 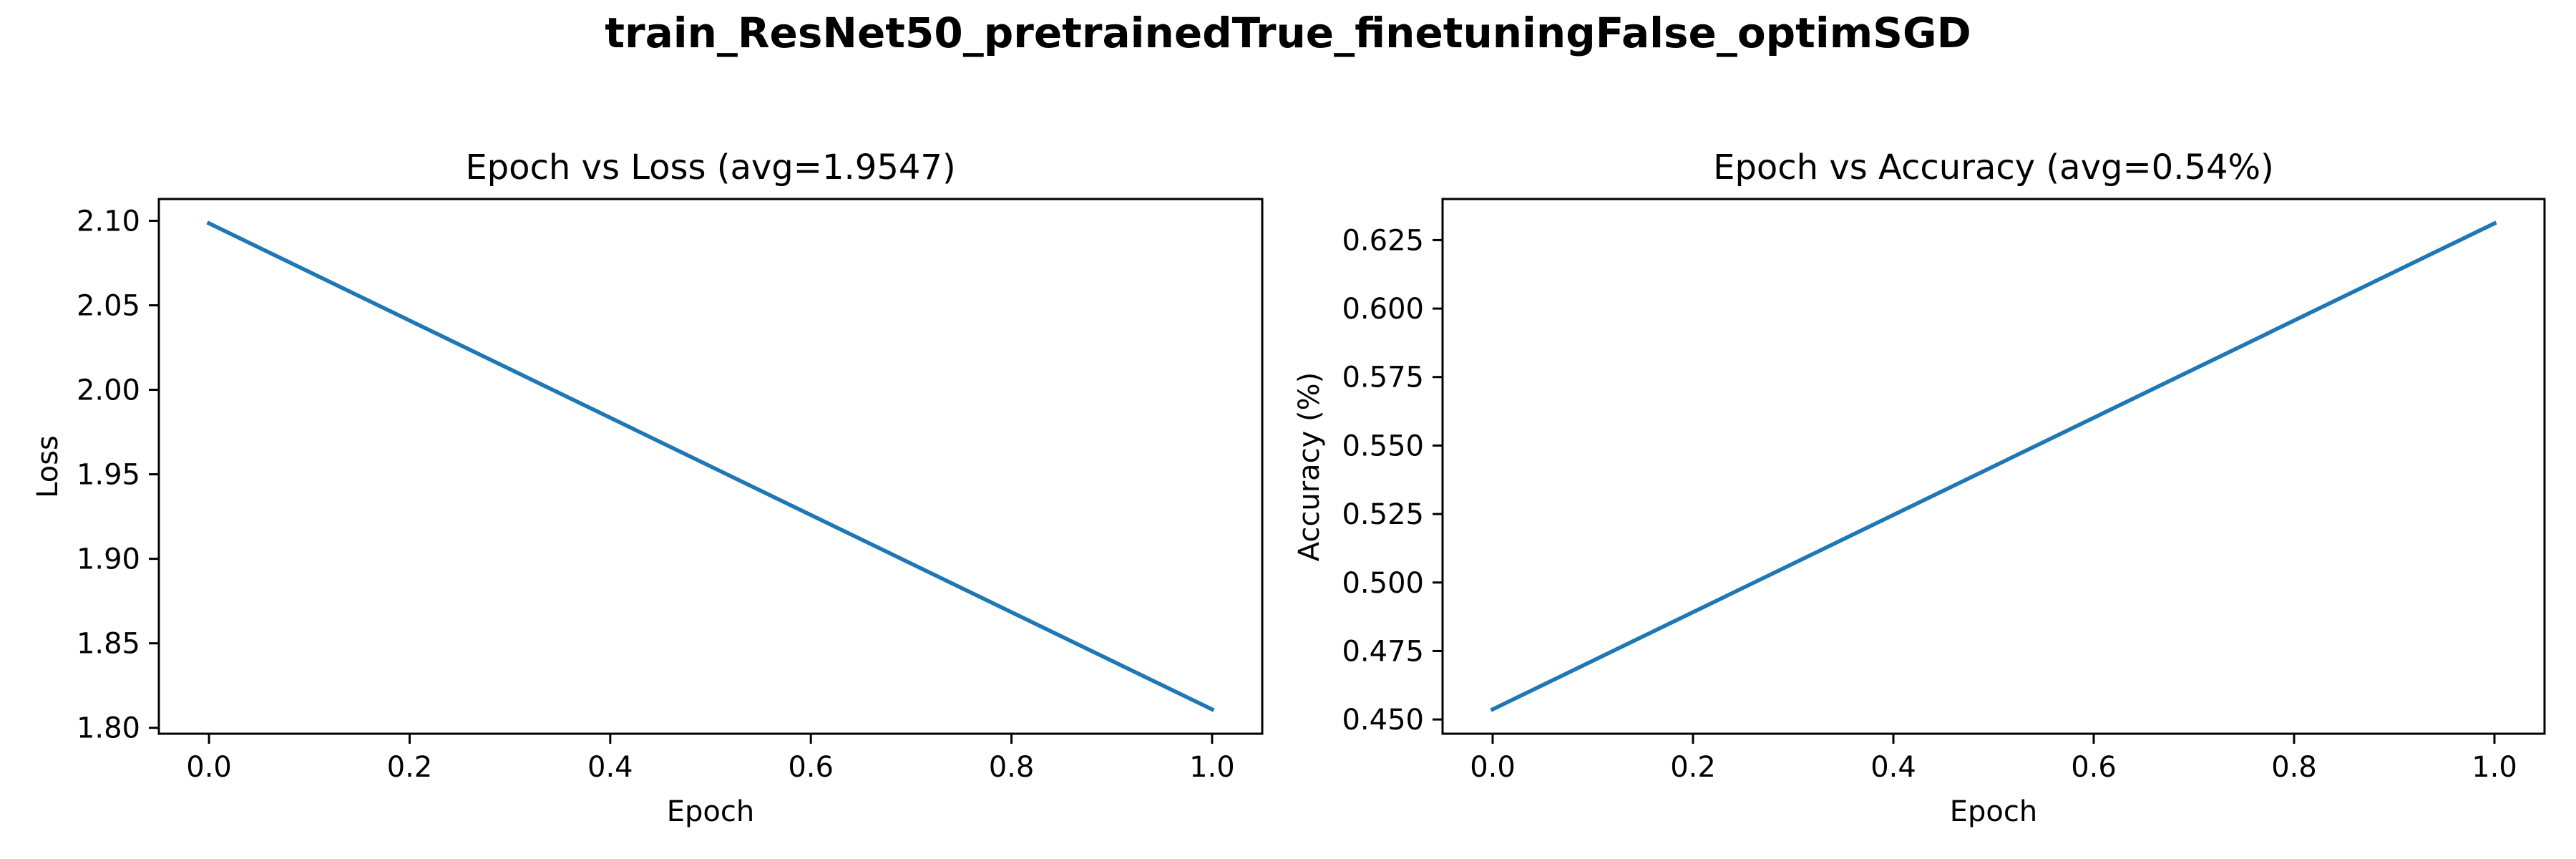 I want to click on loss-x-tick-label: 0.2, so click(x=410, y=767).